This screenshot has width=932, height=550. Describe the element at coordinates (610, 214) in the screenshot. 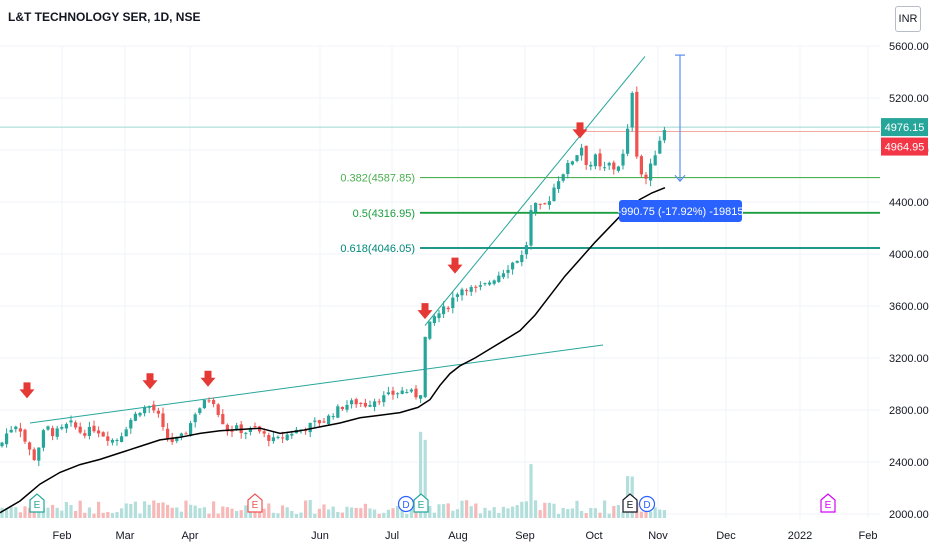

I see `fib-levels: 0.382(4587.85) 0.5(4316.95) 0.618(4046.05)` at that location.